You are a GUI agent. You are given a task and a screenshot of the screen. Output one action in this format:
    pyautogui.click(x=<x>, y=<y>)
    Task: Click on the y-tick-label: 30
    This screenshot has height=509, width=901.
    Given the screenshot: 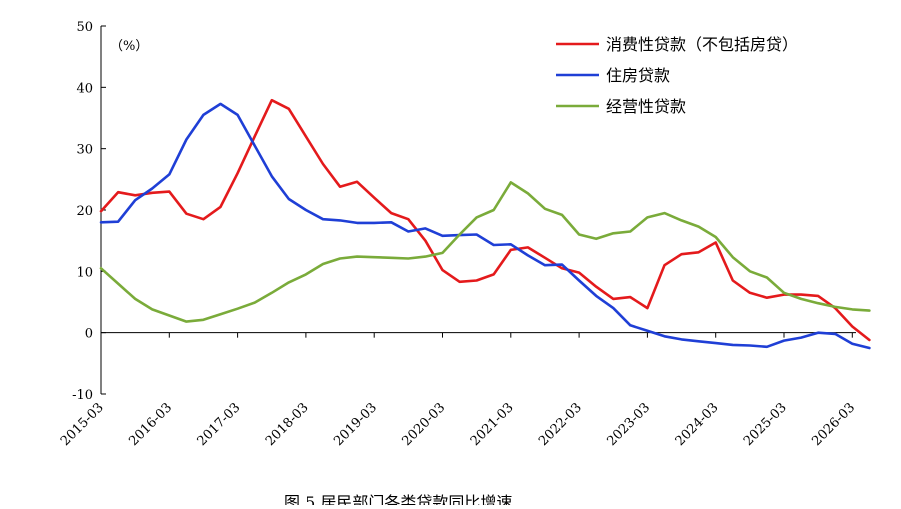 What is the action you would take?
    pyautogui.click(x=84, y=150)
    